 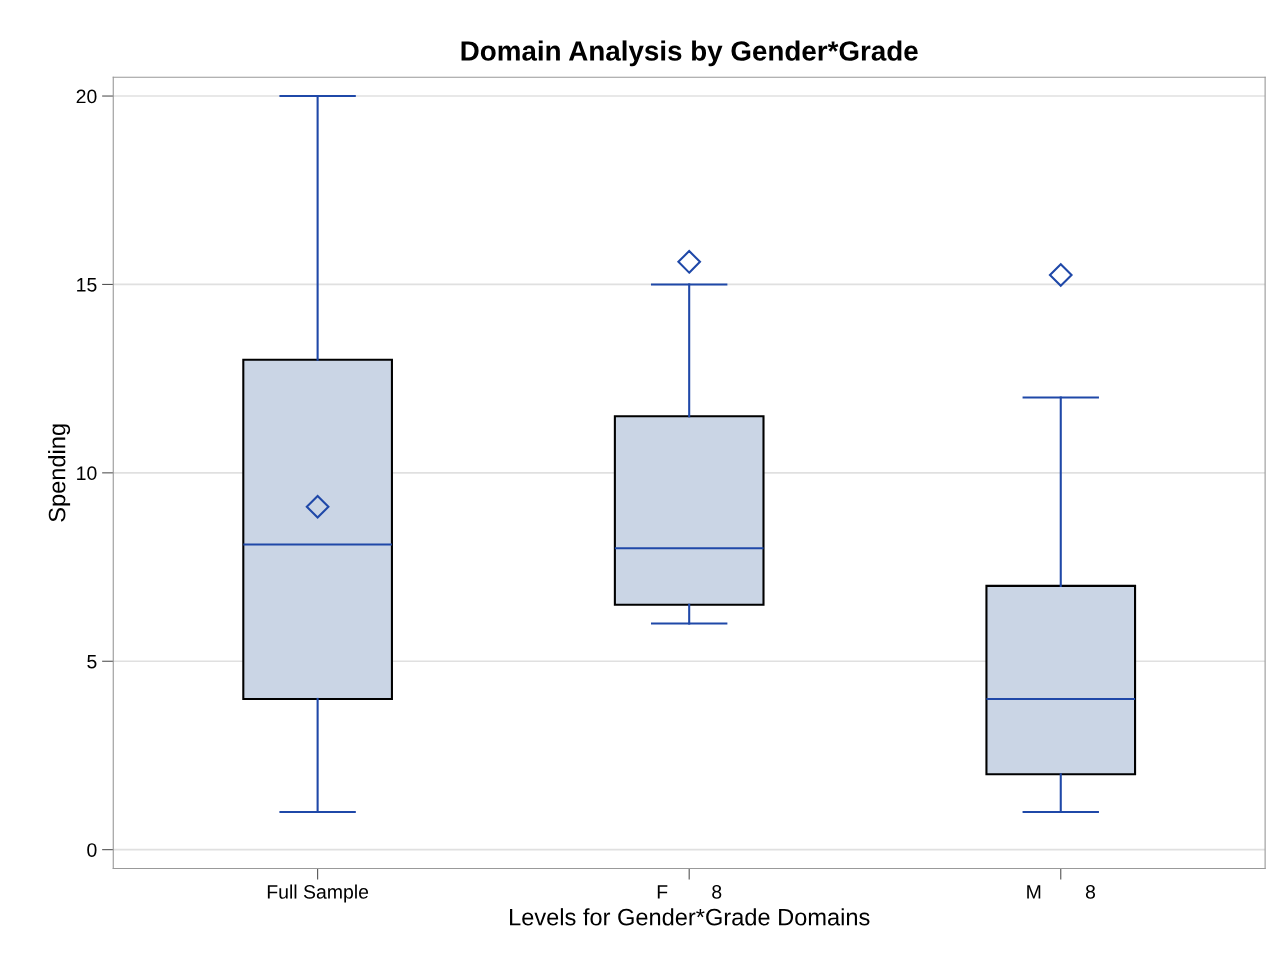 What do you see at coordinates (86, 96) in the screenshot?
I see `y-tick-label: 20` at bounding box center [86, 96].